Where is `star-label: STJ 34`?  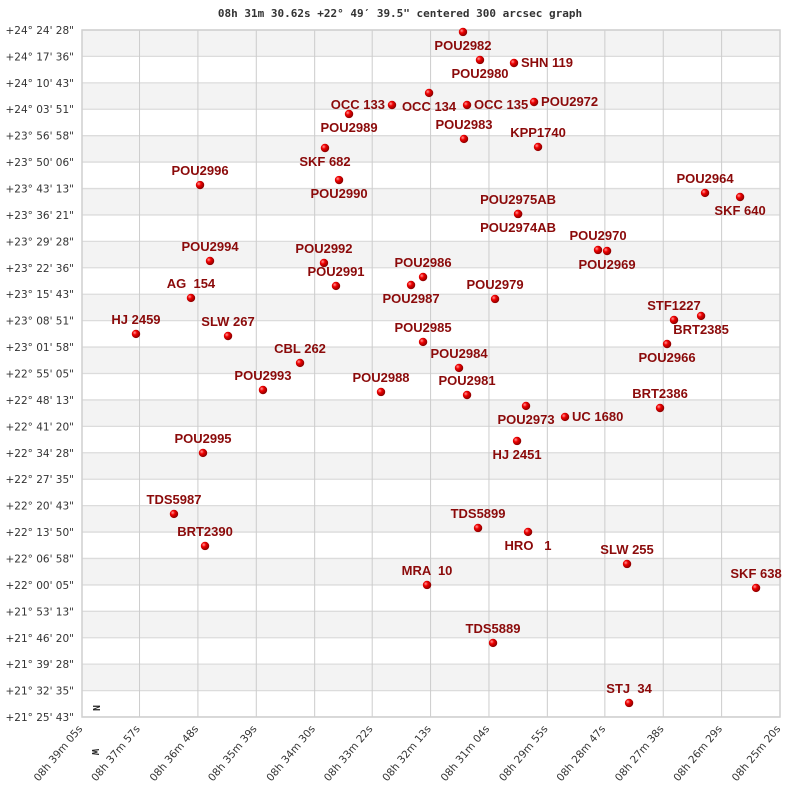
star-label: STJ 34 is located at coordinates (629, 688).